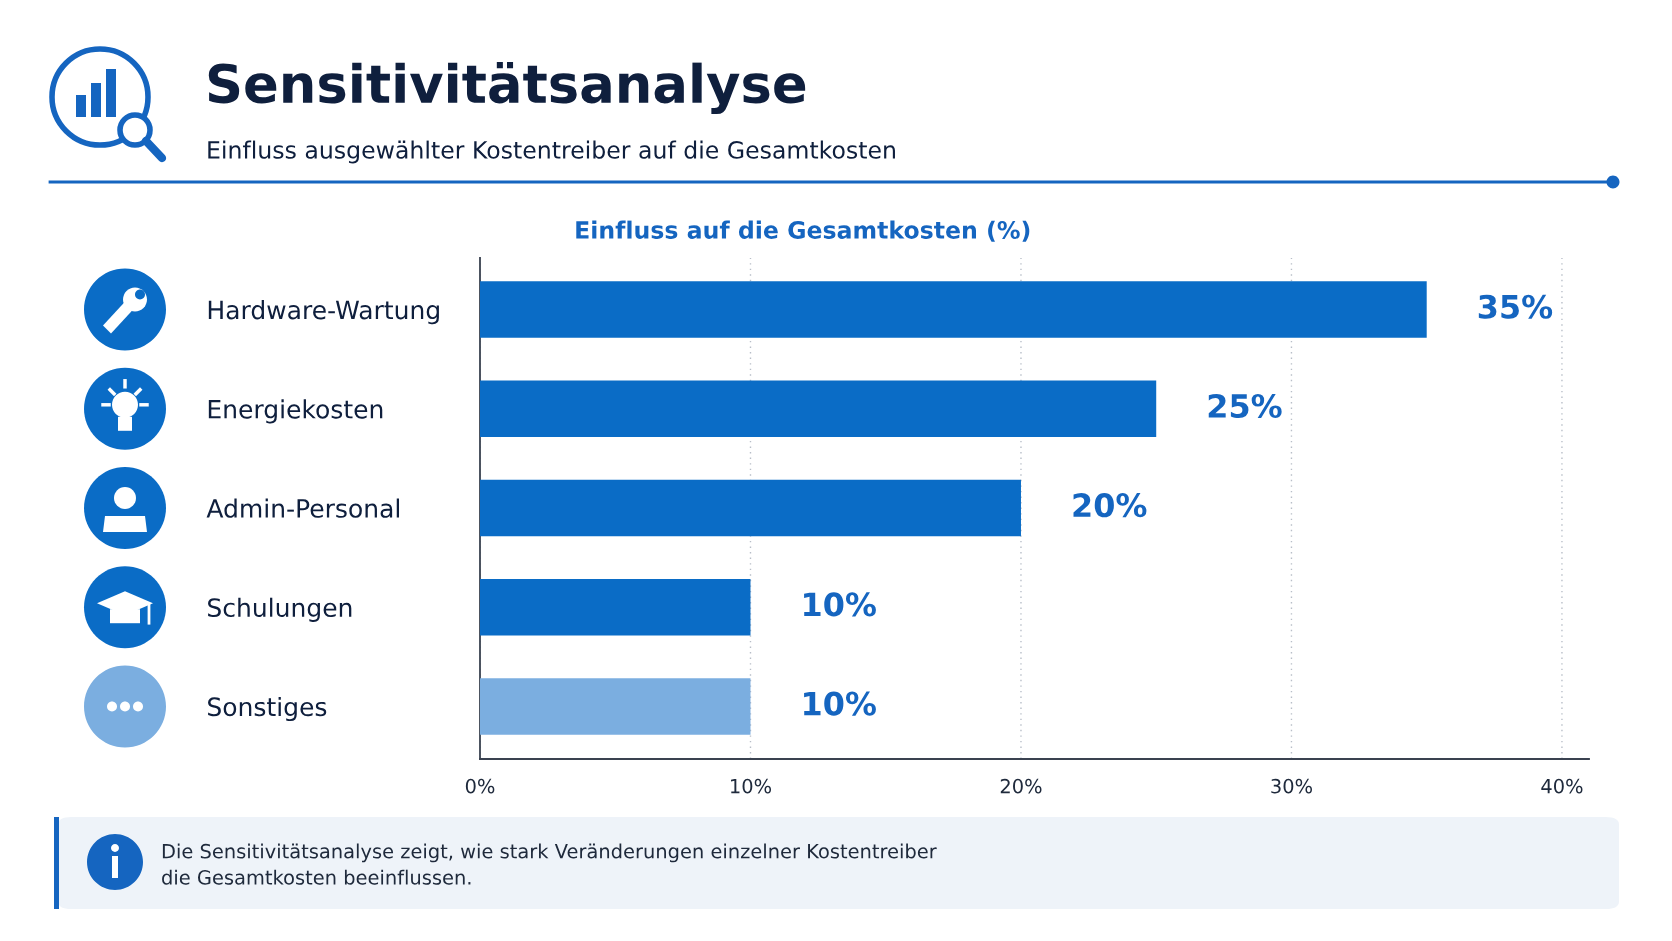  I want to click on y-tick-label: Hardware-Wartung, so click(323, 312).